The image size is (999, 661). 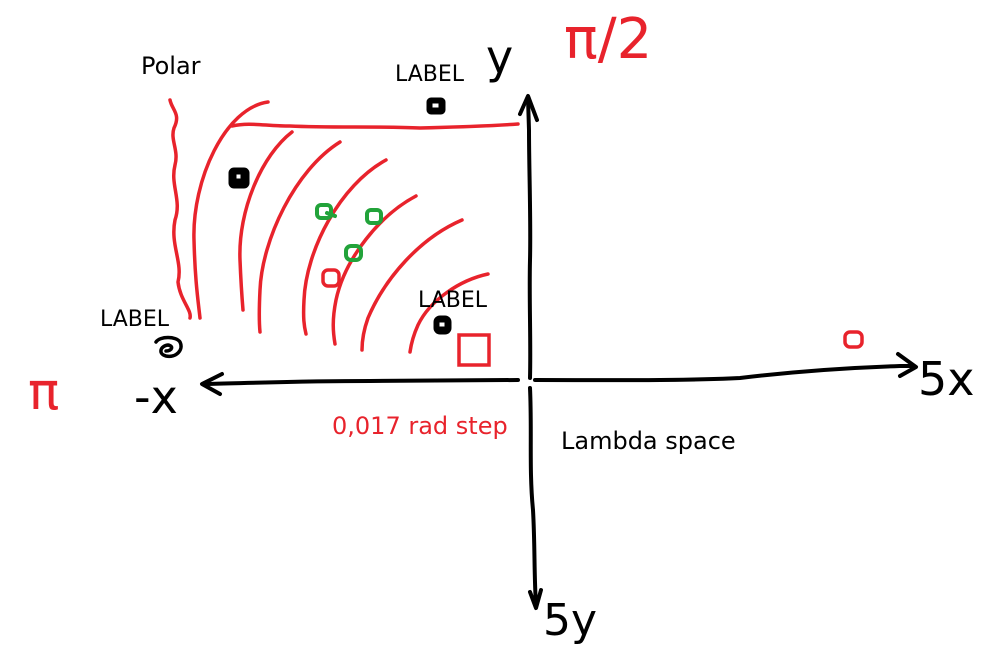 What do you see at coordinates (239, 178) in the screenshot?
I see `point-upper-left` at bounding box center [239, 178].